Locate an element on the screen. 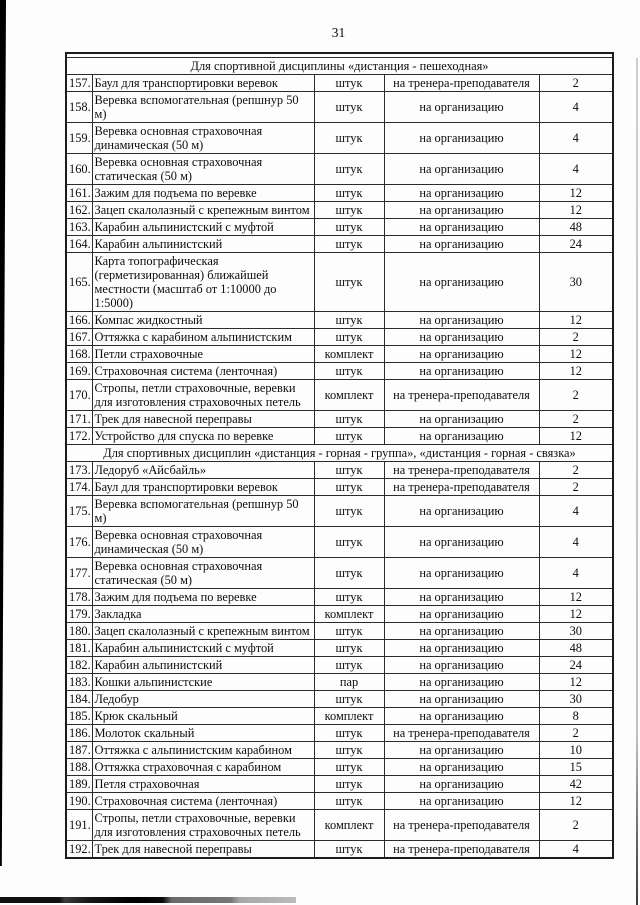  row-number-cell: 172. is located at coordinates (79, 436).